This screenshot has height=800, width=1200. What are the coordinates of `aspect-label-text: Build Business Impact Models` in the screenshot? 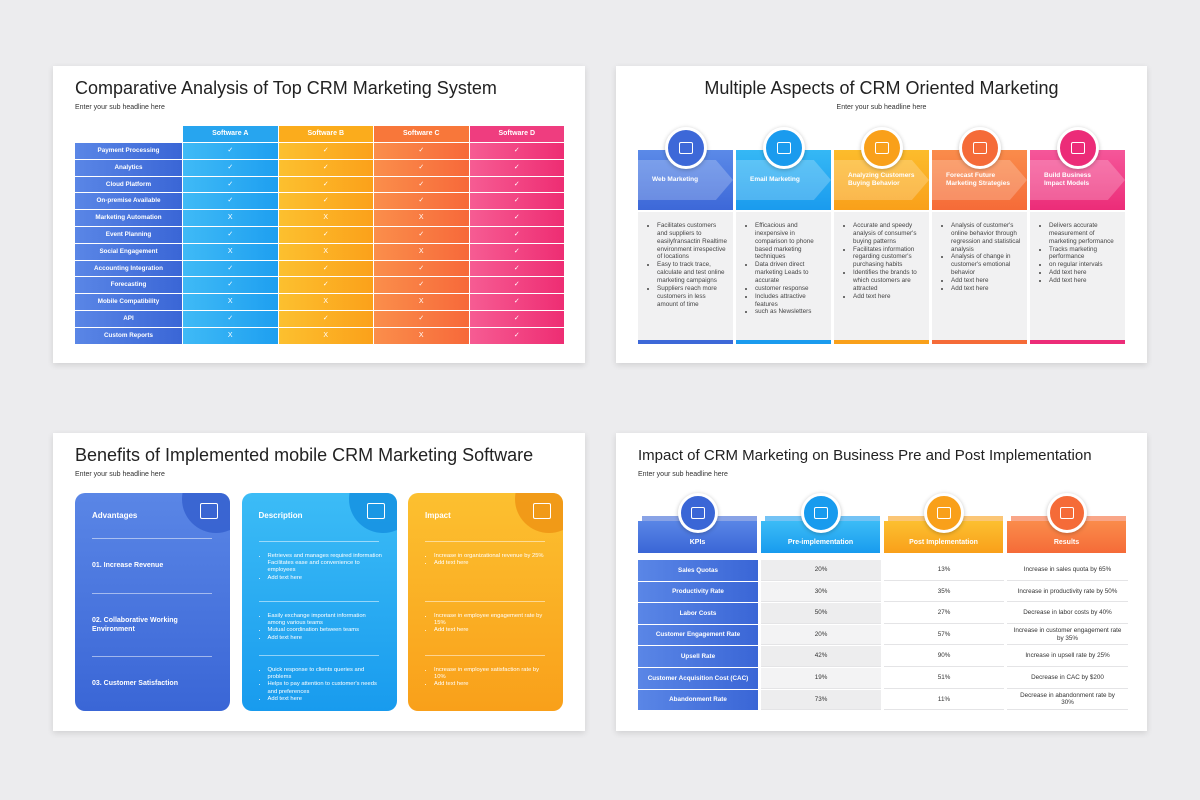 It's located at (1067, 179).